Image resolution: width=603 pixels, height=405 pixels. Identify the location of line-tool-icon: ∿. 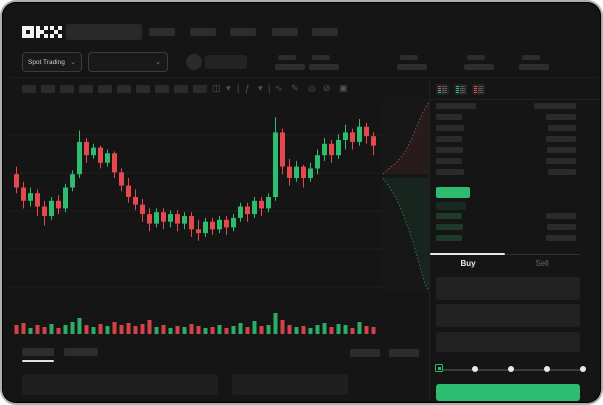
(279, 88).